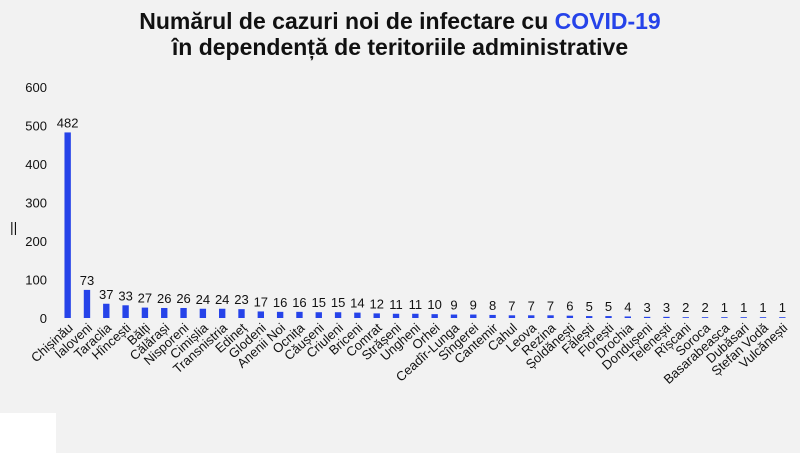 Image resolution: width=800 pixels, height=453 pixels. I want to click on y-tick-label: 100, so click(36, 280).